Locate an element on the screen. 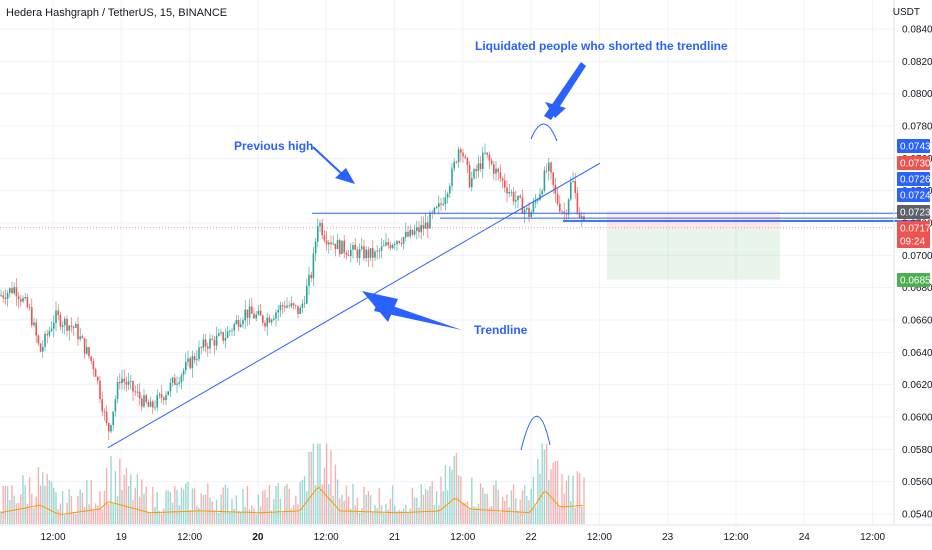 The width and height of the screenshot is (932, 550). horizontal-levels is located at coordinates (460, 220).